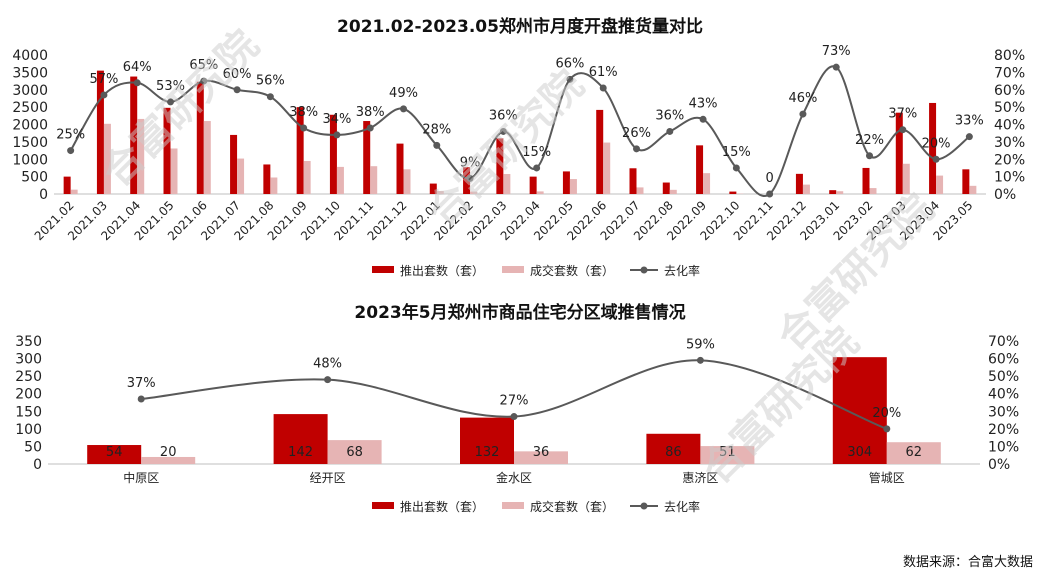 Image resolution: width=1041 pixels, height=574 pixels. I want to click on sold-bar-2022.08, so click(673, 191).